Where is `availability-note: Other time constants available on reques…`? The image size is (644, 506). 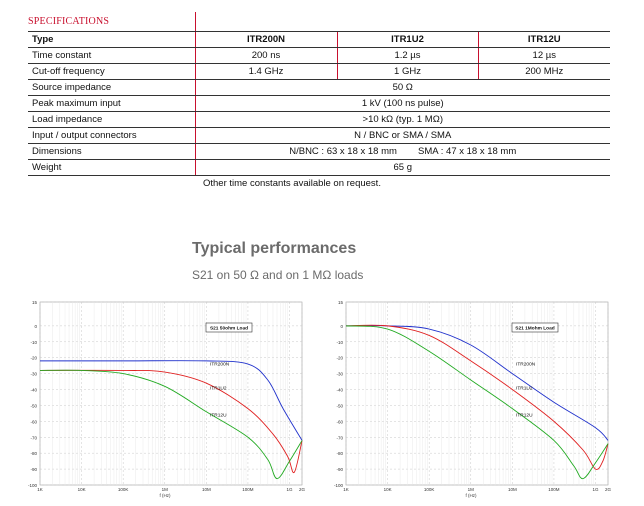 availability-note: Other time constants available on reques… is located at coordinates (292, 183).